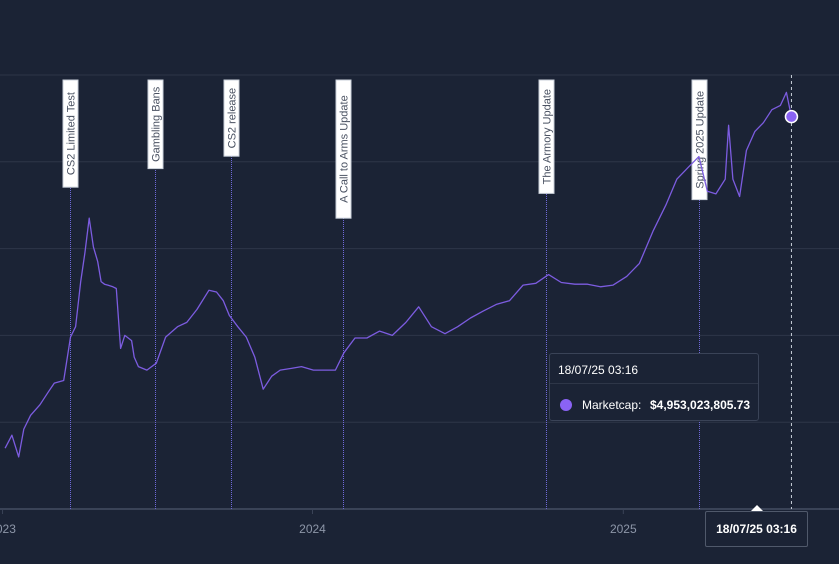  Describe the element at coordinates (654, 383) in the screenshot. I see `tooltip-divider` at that location.